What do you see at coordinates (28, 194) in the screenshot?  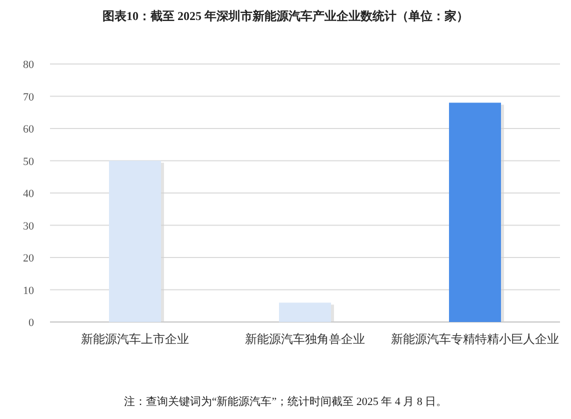 I see `y-tick-label: 40` at bounding box center [28, 194].